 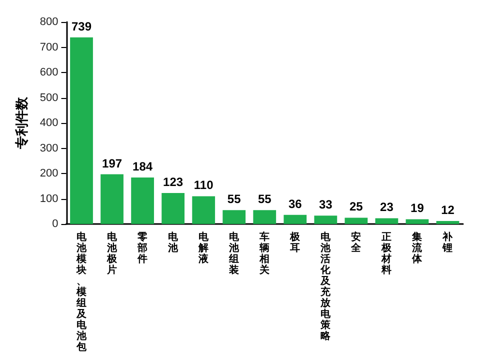 What do you see at coordinates (448, 209) in the screenshot?
I see `data-label: 12` at bounding box center [448, 209].